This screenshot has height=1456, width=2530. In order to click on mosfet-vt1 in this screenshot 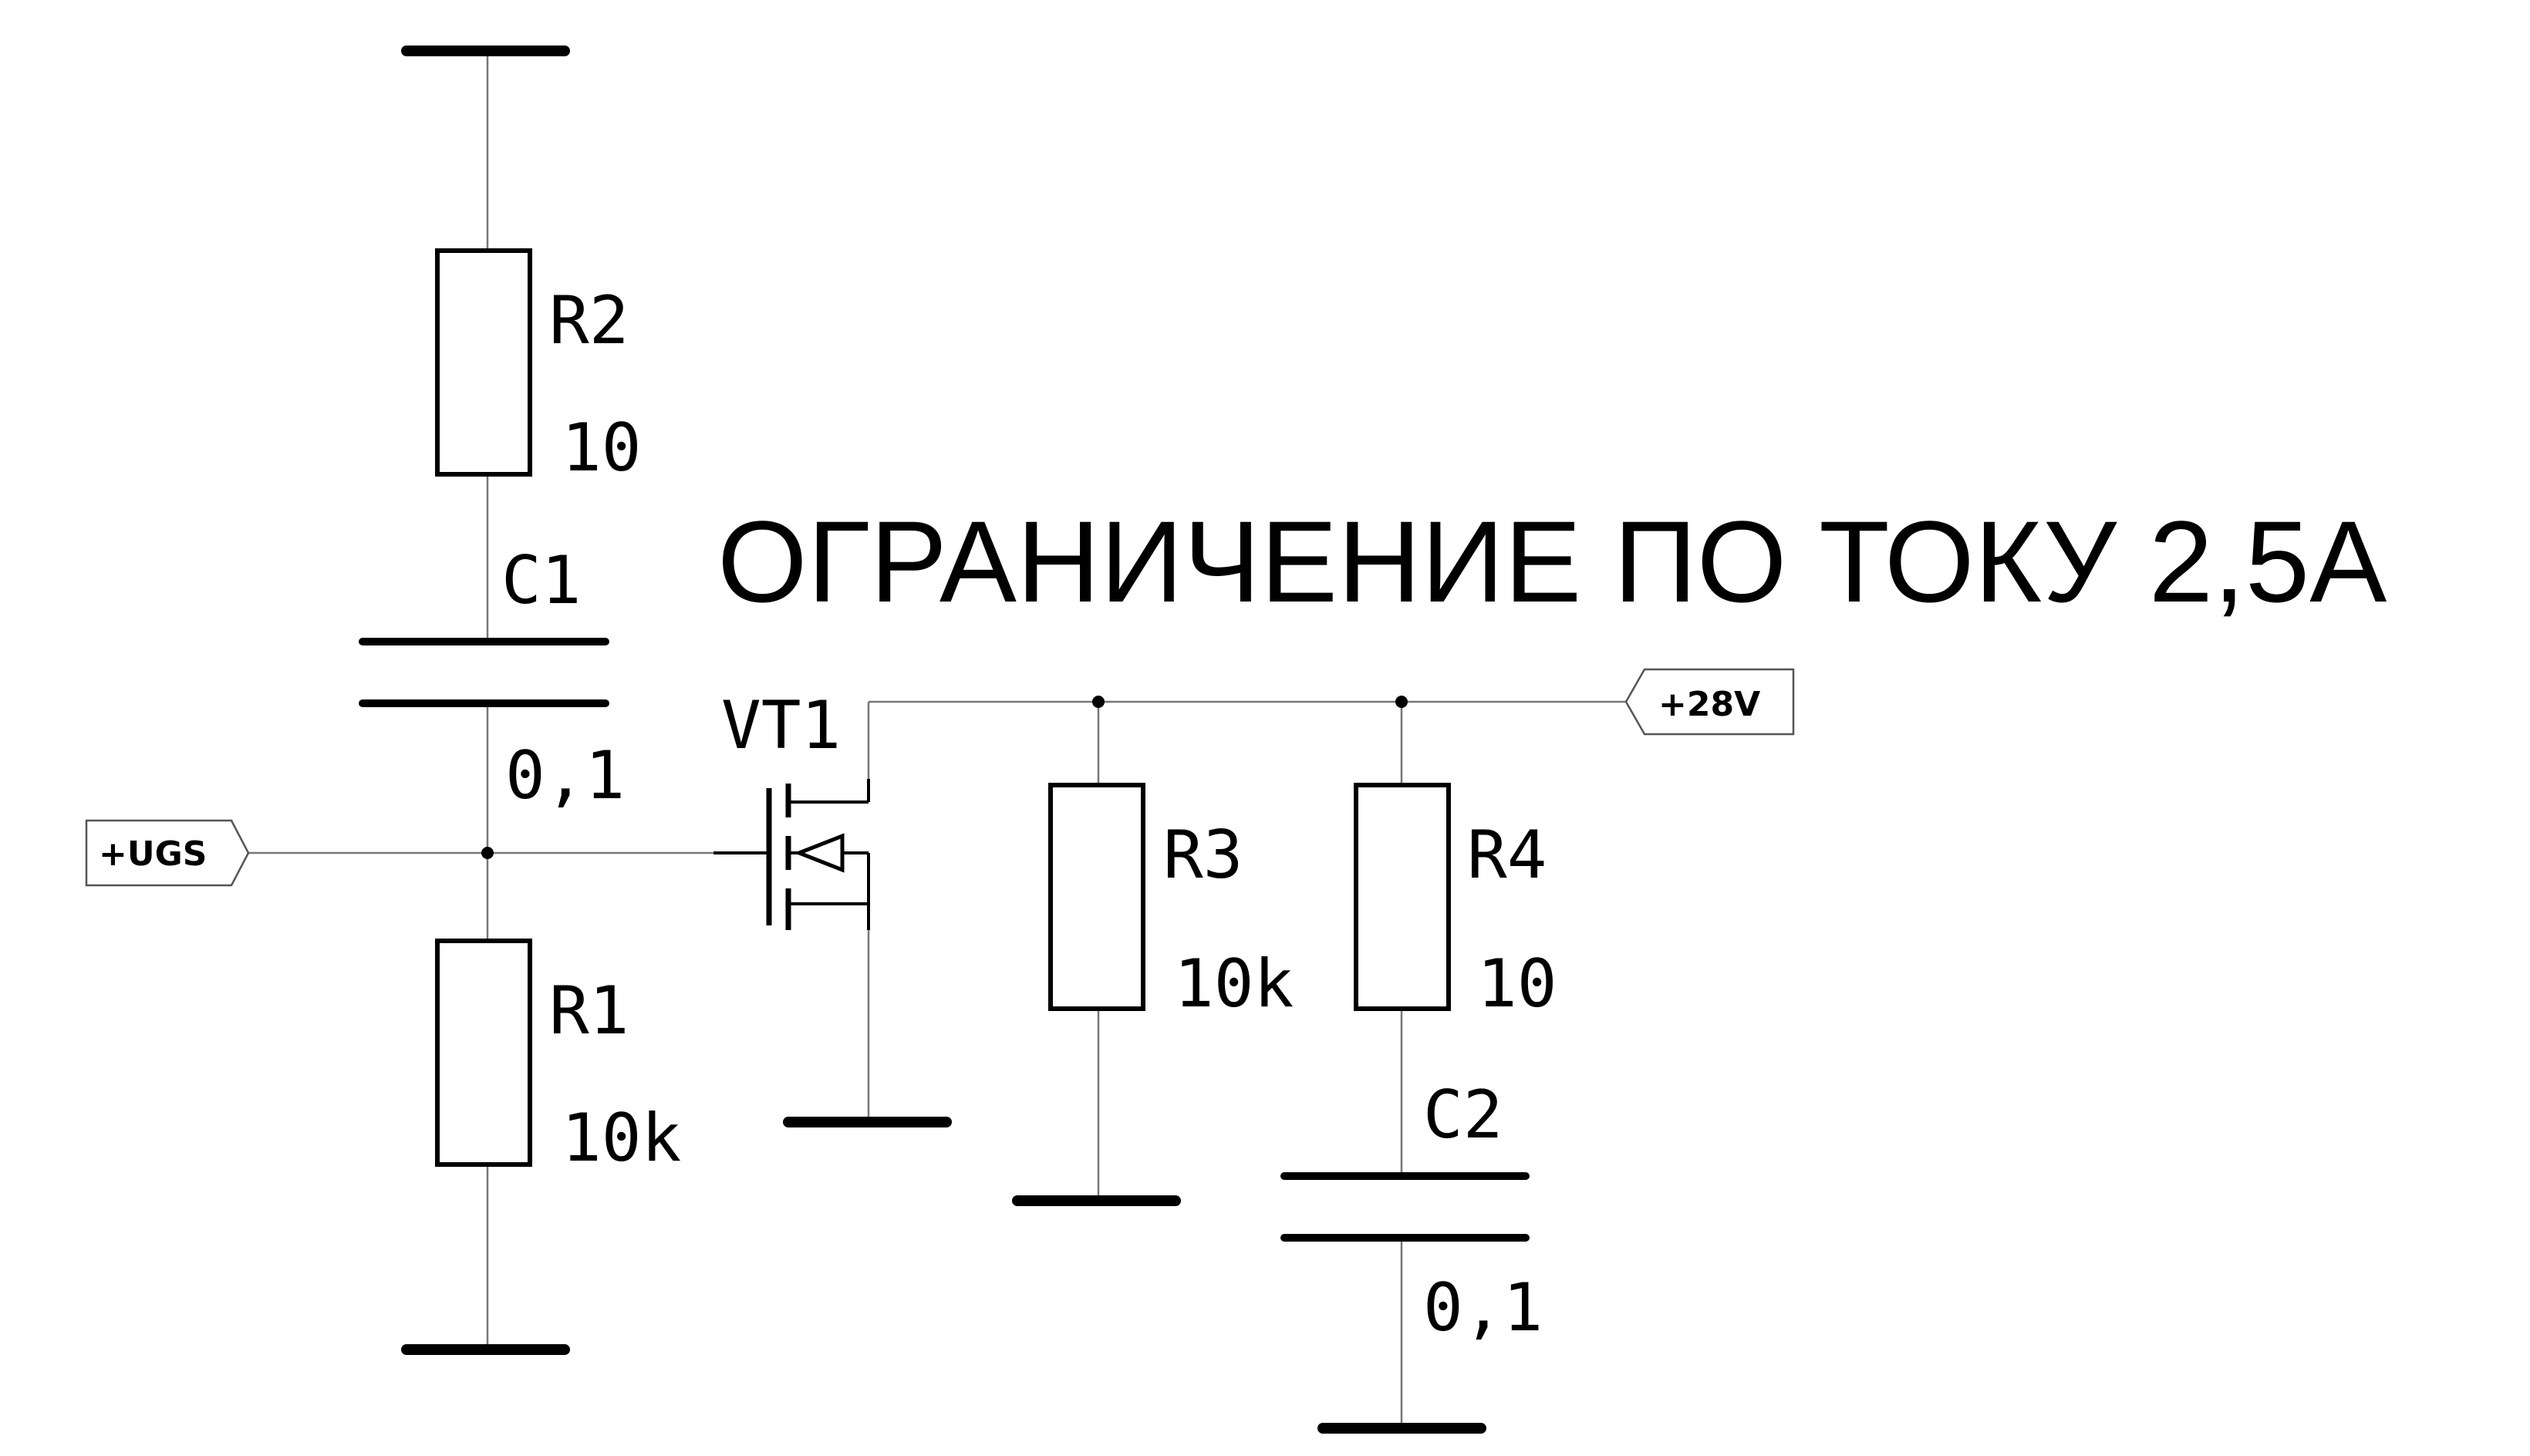, I will do `click(792, 854)`.